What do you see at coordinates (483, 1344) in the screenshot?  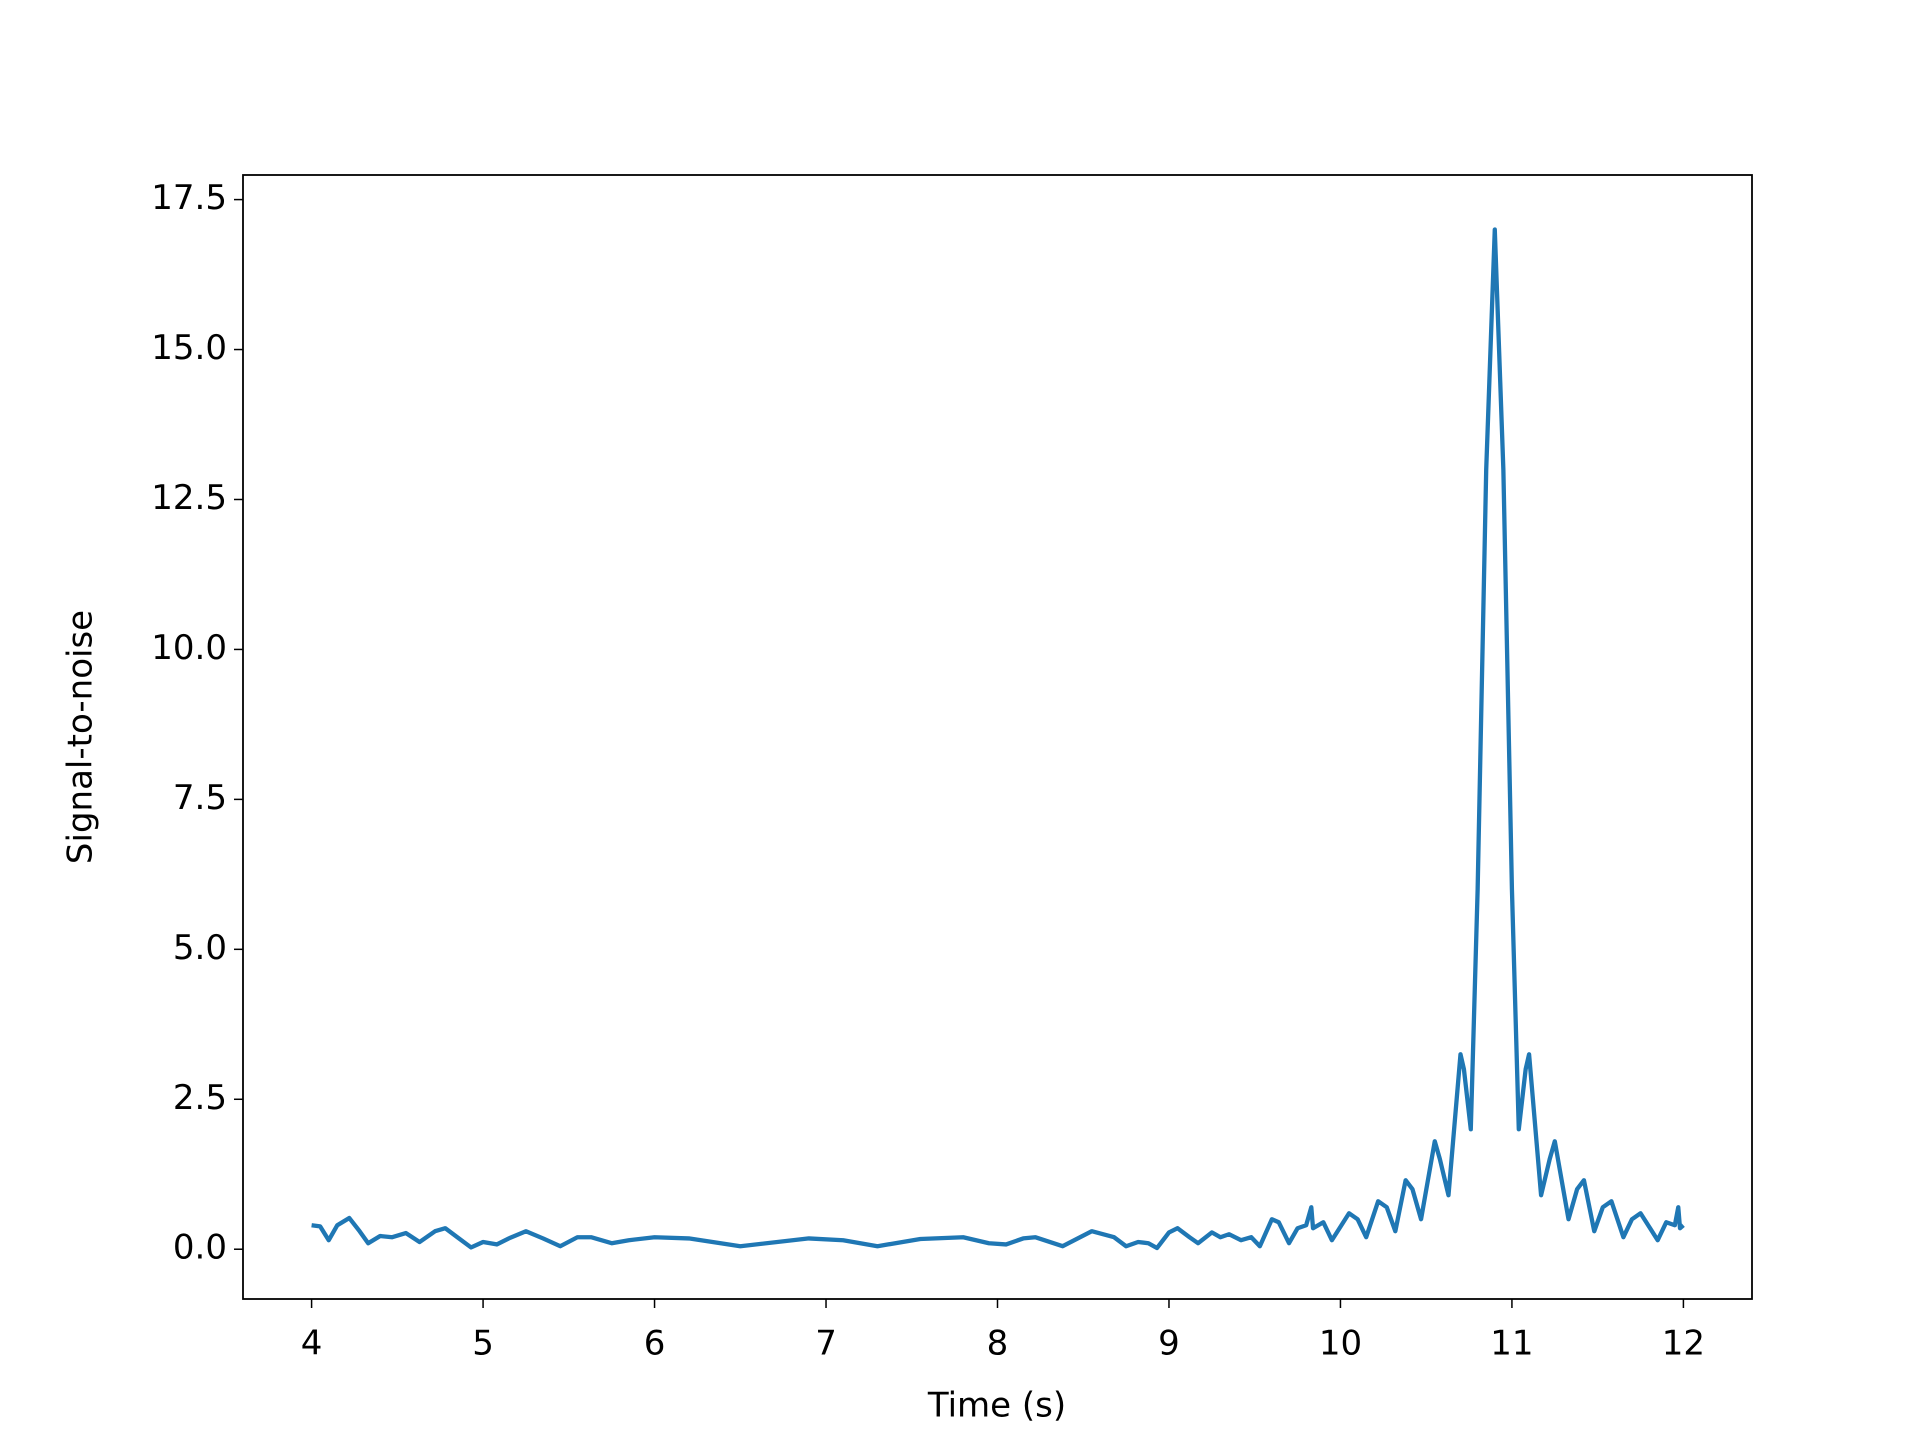 I see `x-tick-label: 5` at bounding box center [483, 1344].